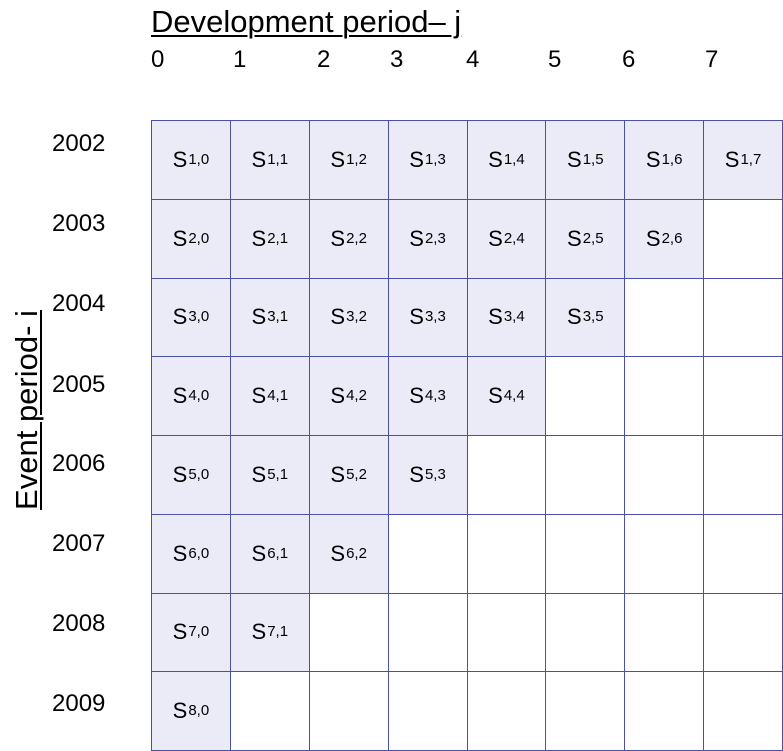 This screenshot has width=783, height=751. What do you see at coordinates (270, 475) in the screenshot?
I see `triangle-cell-filled: S 5,1` at bounding box center [270, 475].